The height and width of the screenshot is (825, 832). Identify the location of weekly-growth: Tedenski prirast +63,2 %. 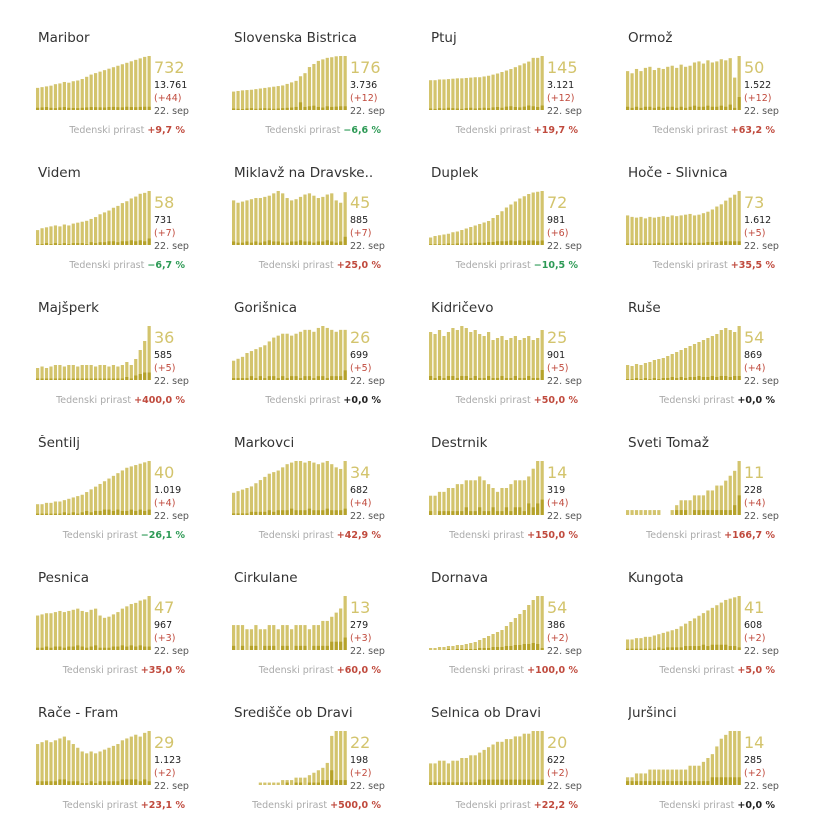
(714, 130).